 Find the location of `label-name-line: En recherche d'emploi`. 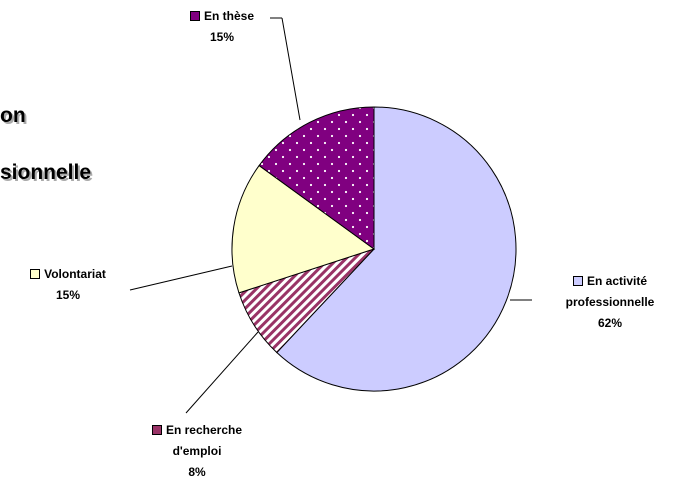

label-name-line: En recherche d'emploi is located at coordinates (197, 441).